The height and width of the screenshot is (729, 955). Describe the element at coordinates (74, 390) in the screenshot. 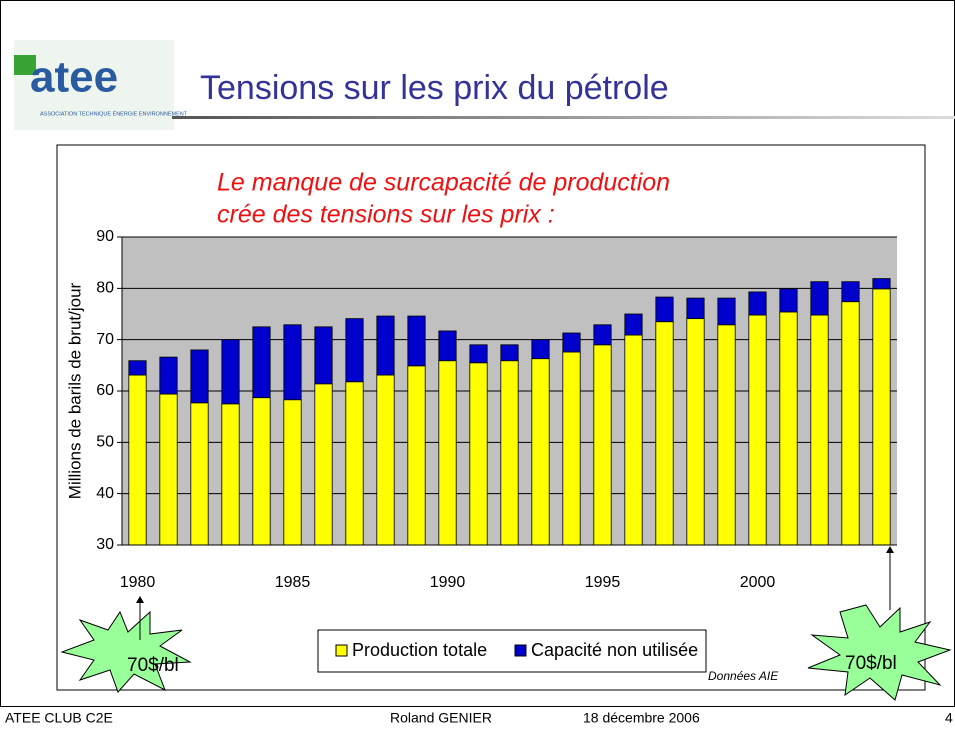

I see `y-axis-label: Millions de barils de brut/jour` at that location.